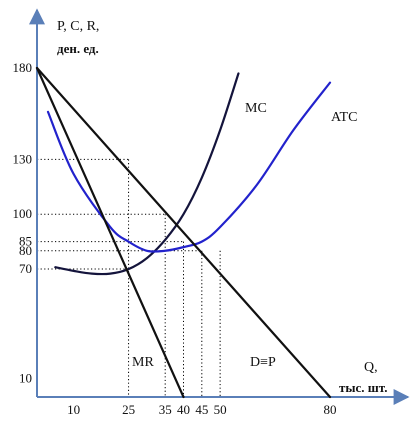  What do you see at coordinates (73, 409) in the screenshot?
I see `x-tick-label-10: 10` at bounding box center [73, 409].